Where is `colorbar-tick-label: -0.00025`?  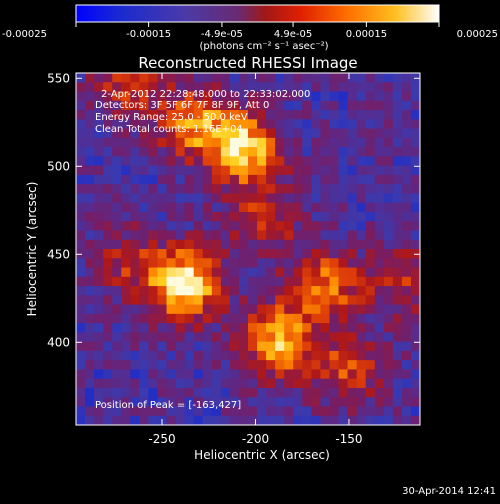 colorbar-tick-label: -0.00025 is located at coordinates (24, 34).